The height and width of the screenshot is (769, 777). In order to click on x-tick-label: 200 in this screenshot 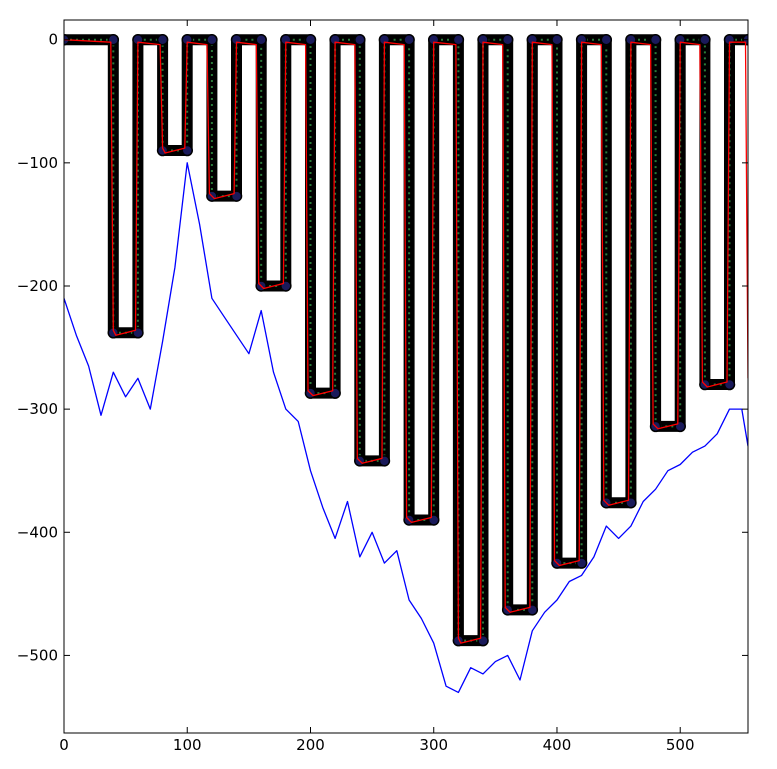, I will do `click(310, 745)`.